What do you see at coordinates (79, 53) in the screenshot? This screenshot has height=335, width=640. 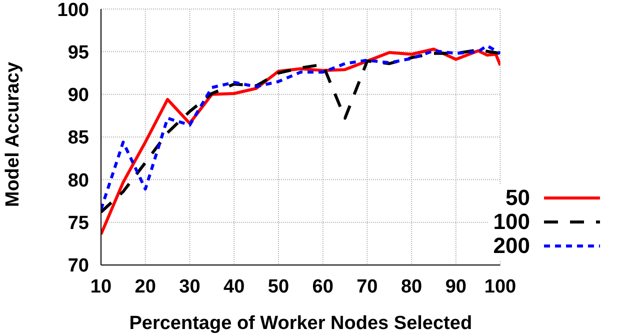 I see `y-tick-label: 95` at bounding box center [79, 53].